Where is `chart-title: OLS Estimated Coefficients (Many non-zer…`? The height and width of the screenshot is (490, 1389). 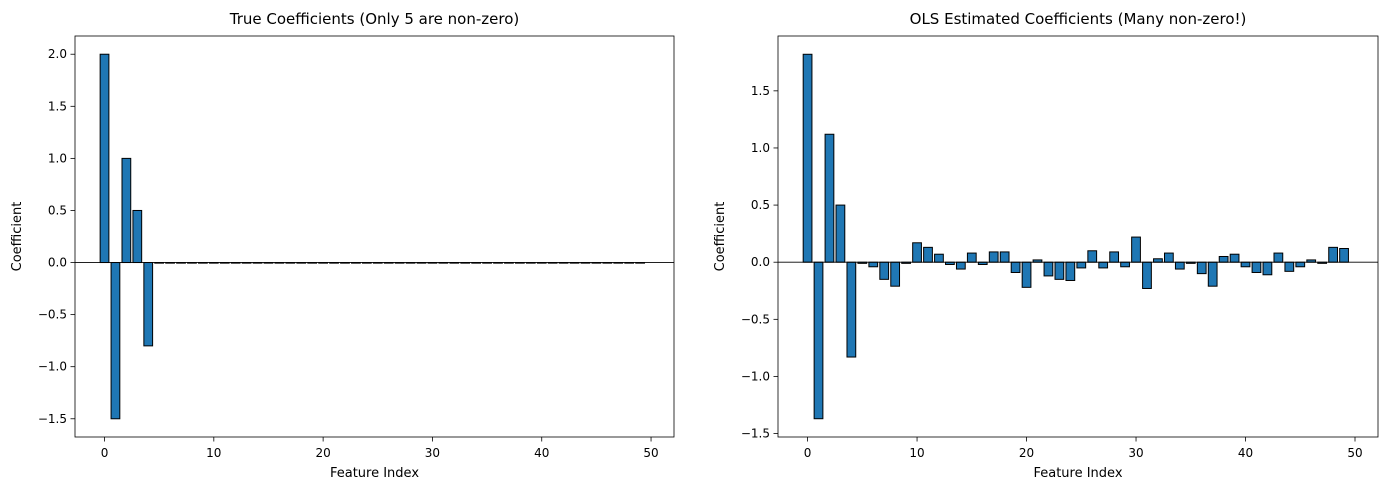 chart-title: OLS Estimated Coefficients (Many non-zer… is located at coordinates (1078, 19).